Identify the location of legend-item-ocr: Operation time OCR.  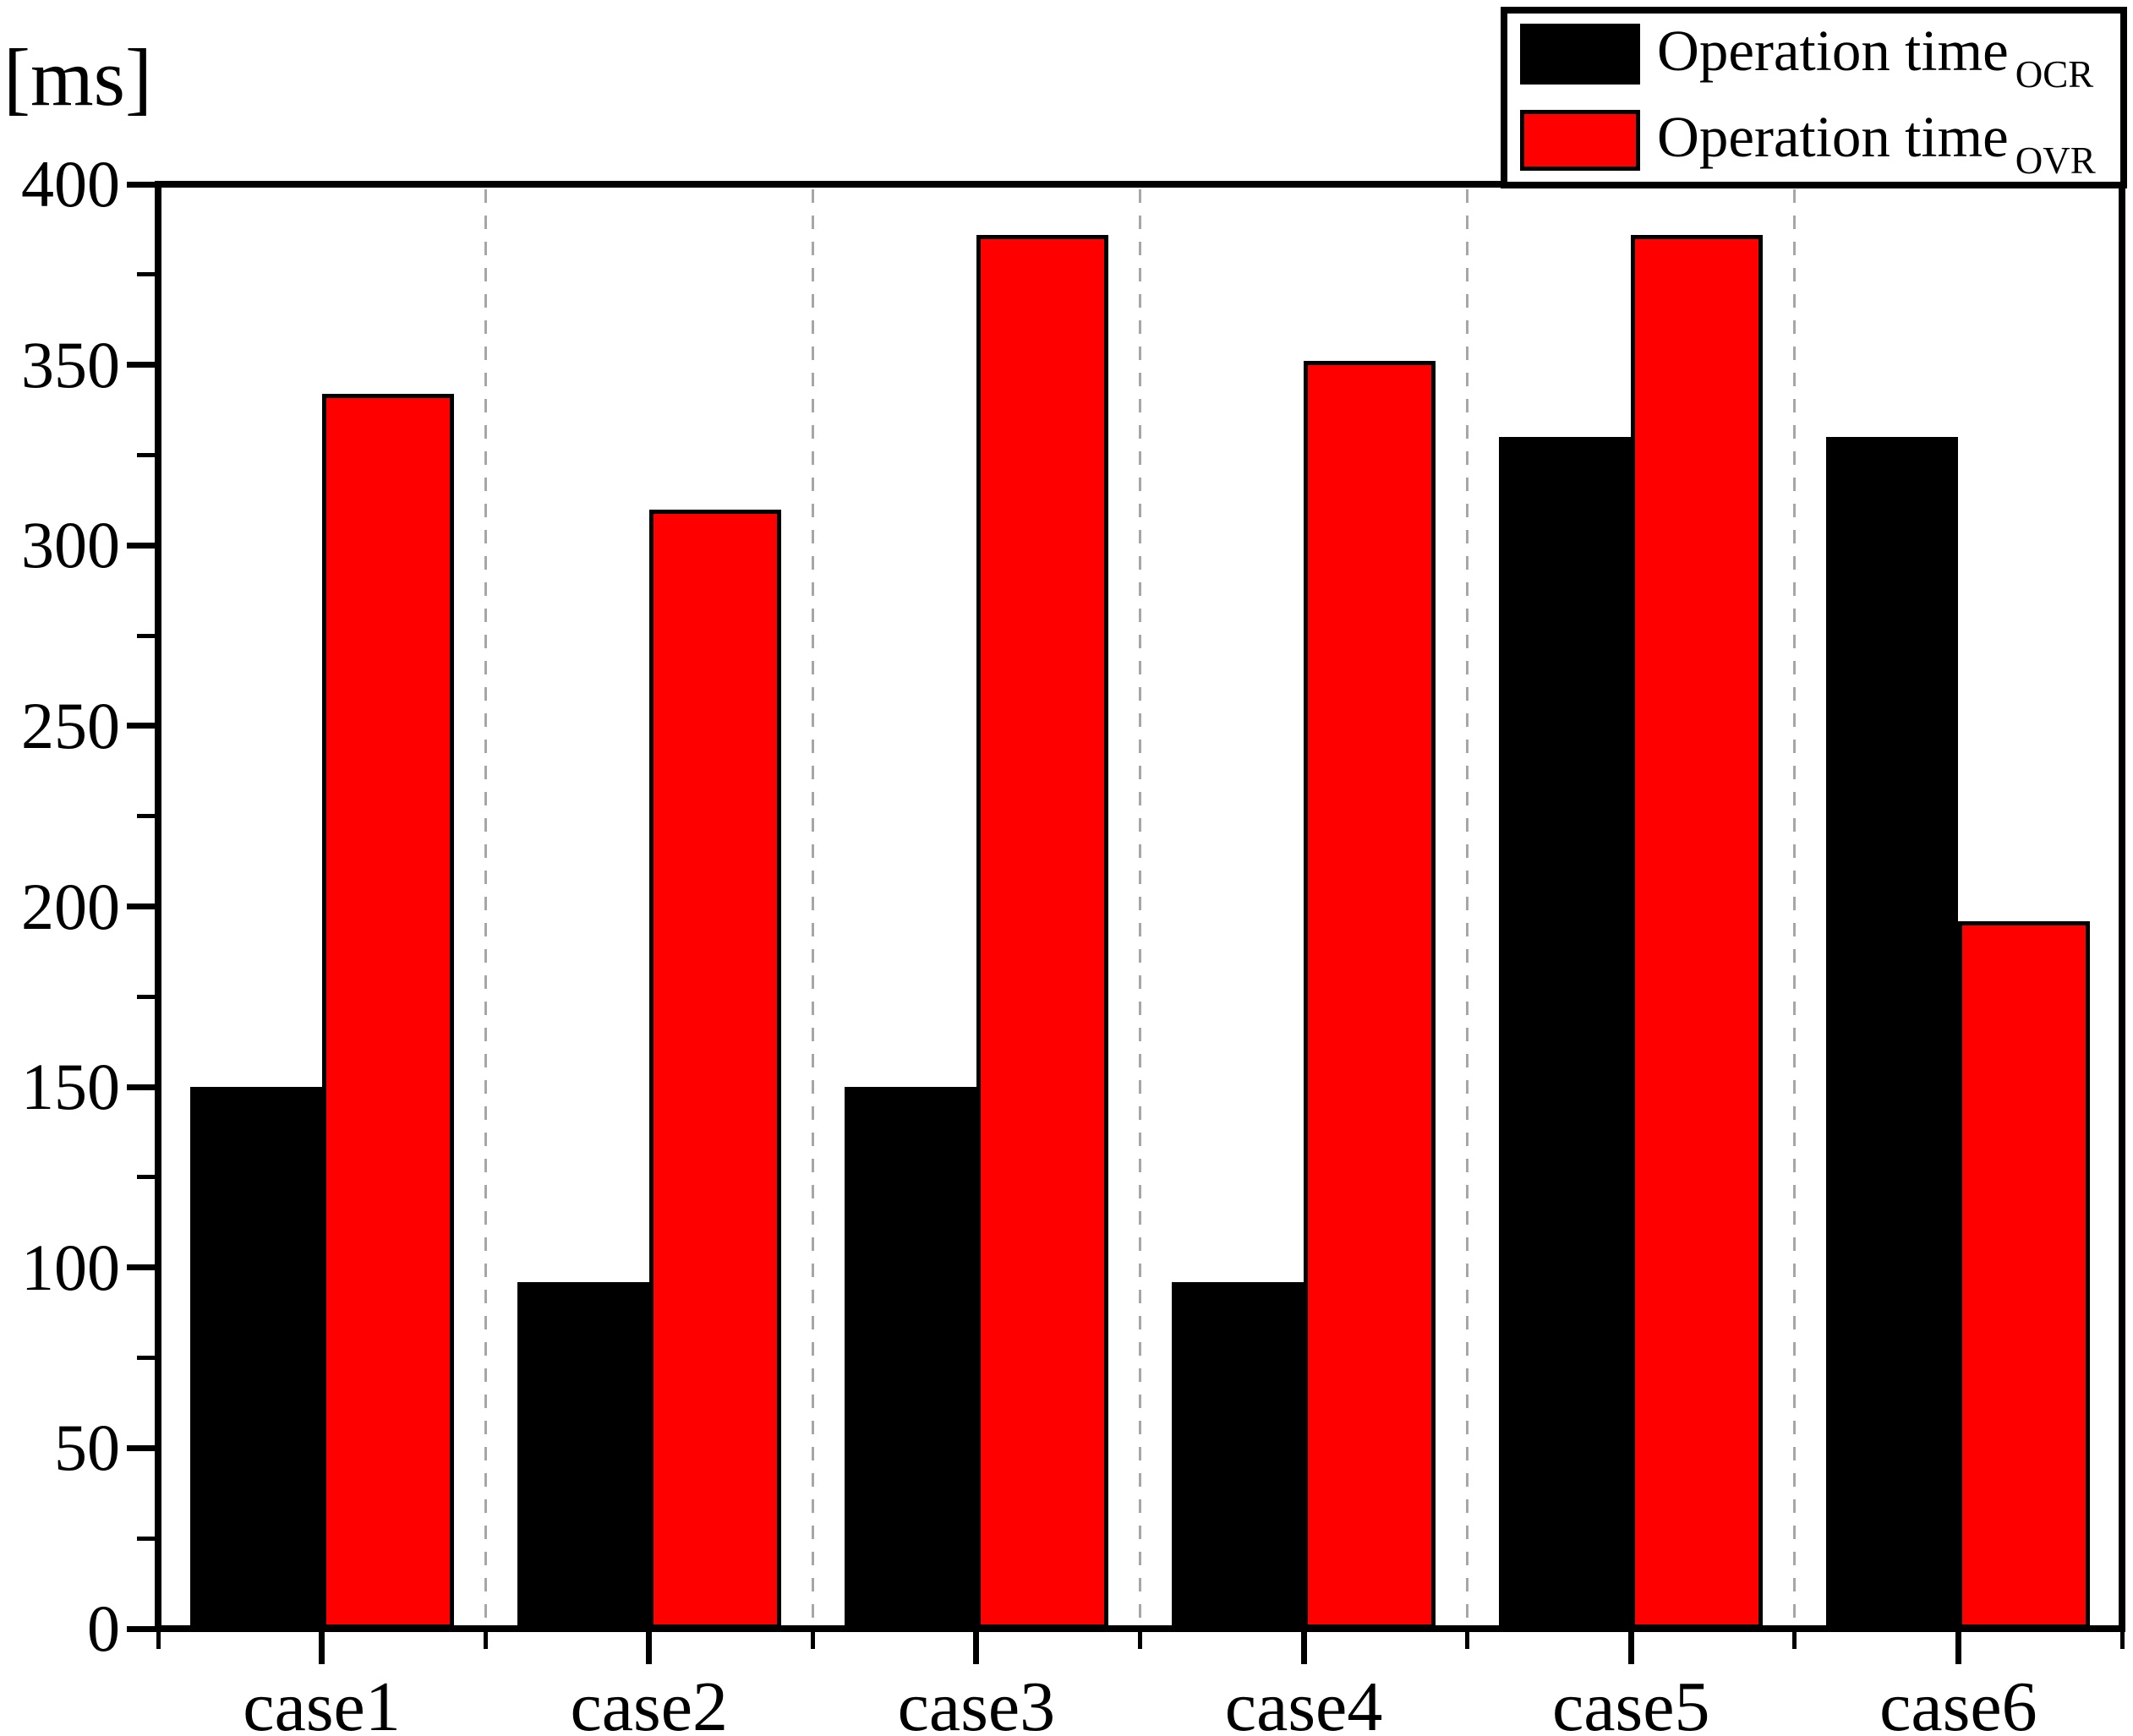
(1807, 57).